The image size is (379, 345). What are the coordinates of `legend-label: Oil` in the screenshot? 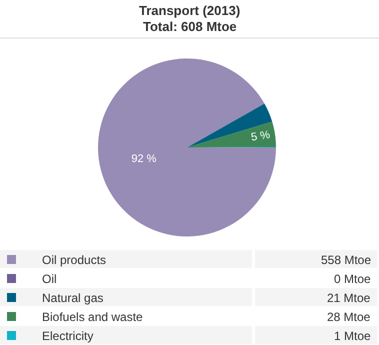 It's located at (49, 279).